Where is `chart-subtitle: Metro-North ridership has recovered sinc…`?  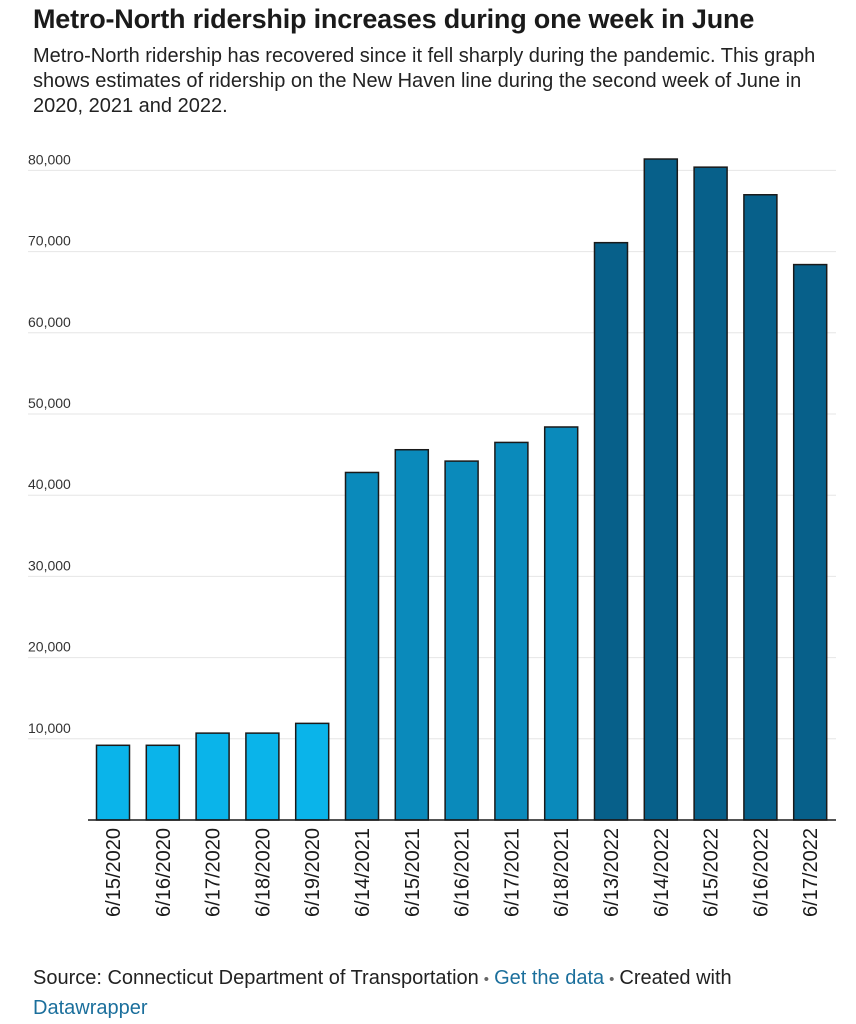 chart-subtitle: Metro-North ridership has recovered sinc… is located at coordinates (424, 81).